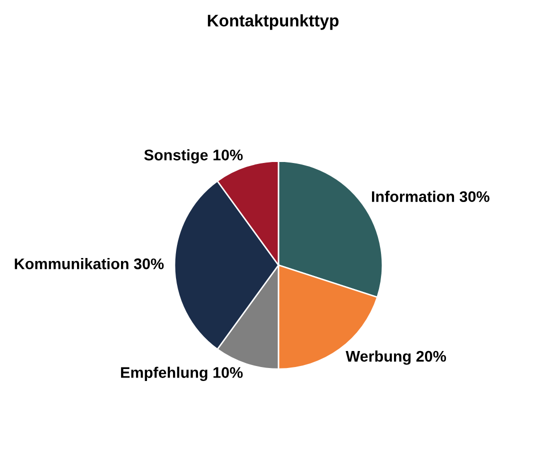 The height and width of the screenshot is (476, 546). I want to click on slice-label: Sonstige 10%, so click(193, 156).